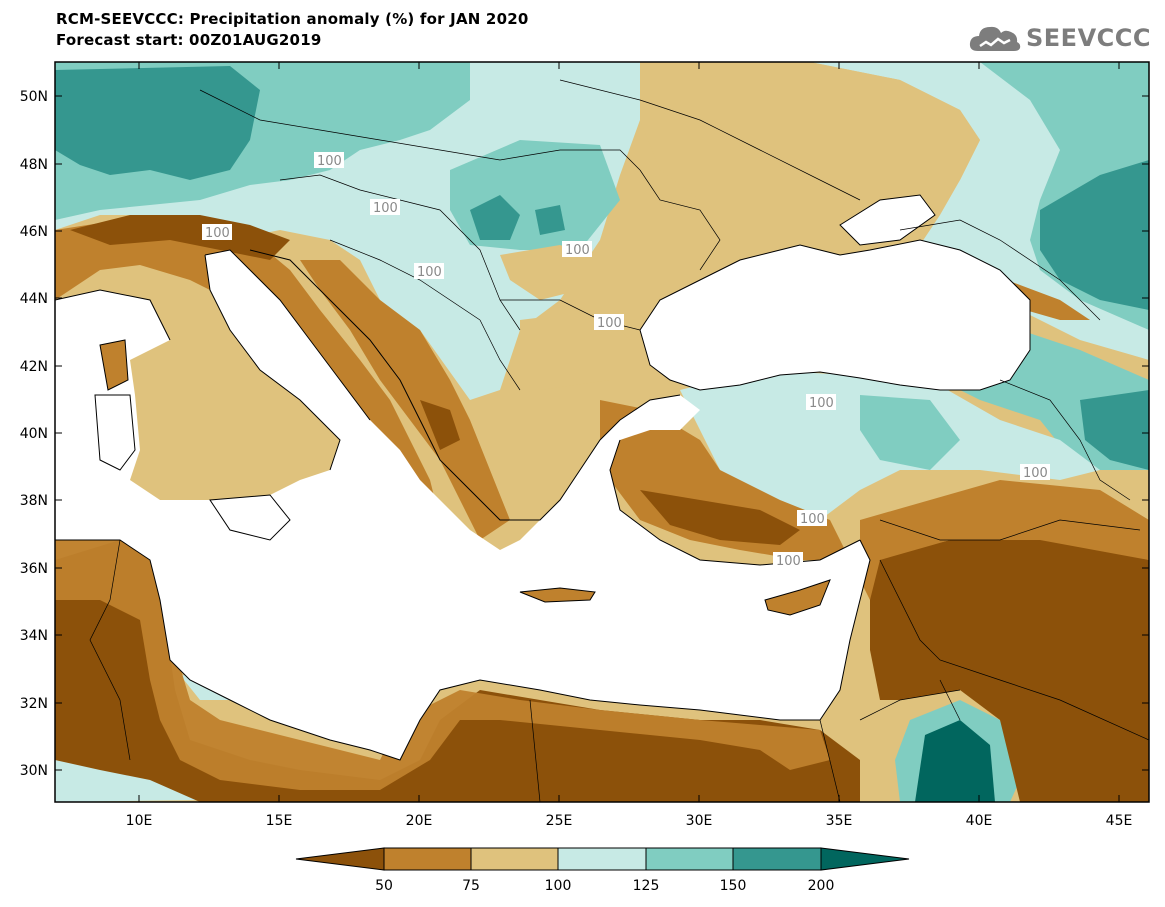 The height and width of the screenshot is (907, 1165). Describe the element at coordinates (34, 367) in the screenshot. I see `lat-label: 42N` at that location.